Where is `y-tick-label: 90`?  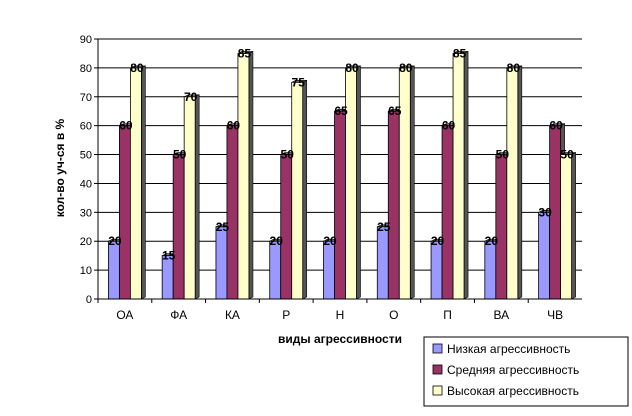 y-tick-label: 90 is located at coordinates (86, 40).